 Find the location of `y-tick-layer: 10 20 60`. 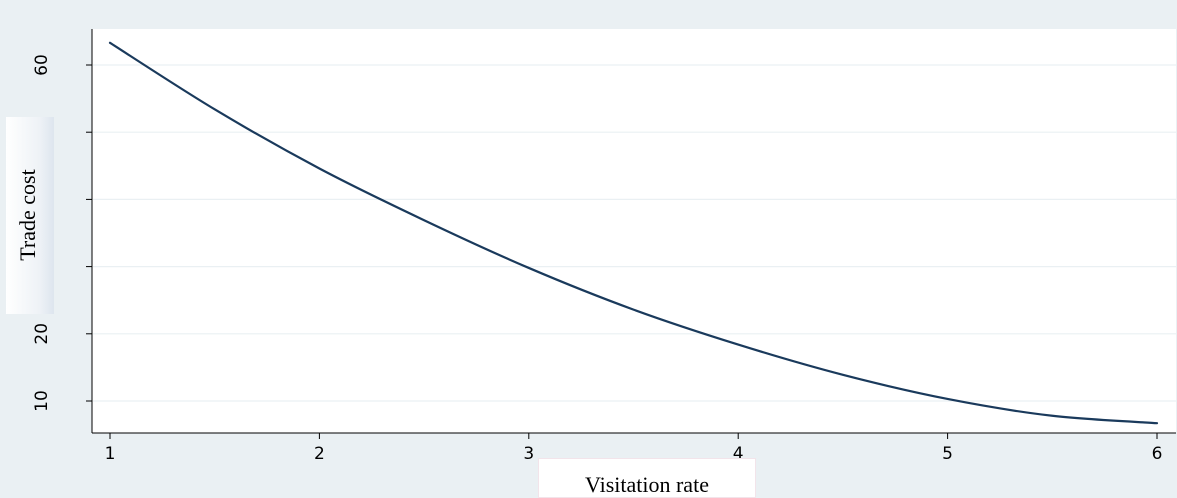

y-tick-layer: 10 20 60 is located at coordinates (42, 233).